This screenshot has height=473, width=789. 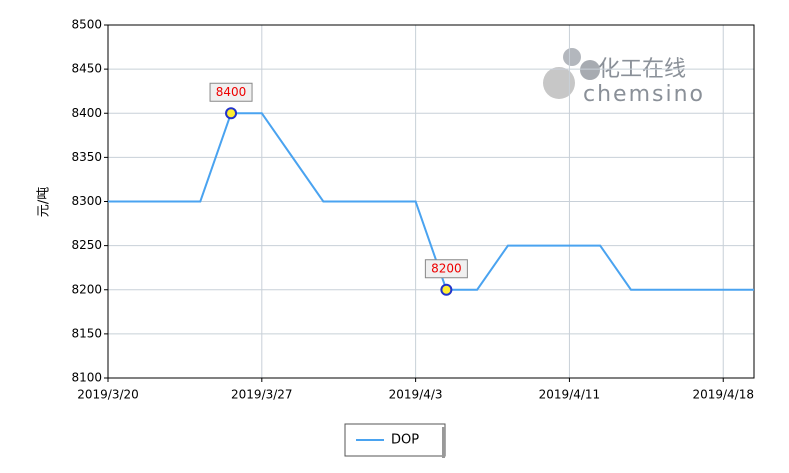 What do you see at coordinates (86, 333) in the screenshot?
I see `y-tick-label: 8150` at bounding box center [86, 333].